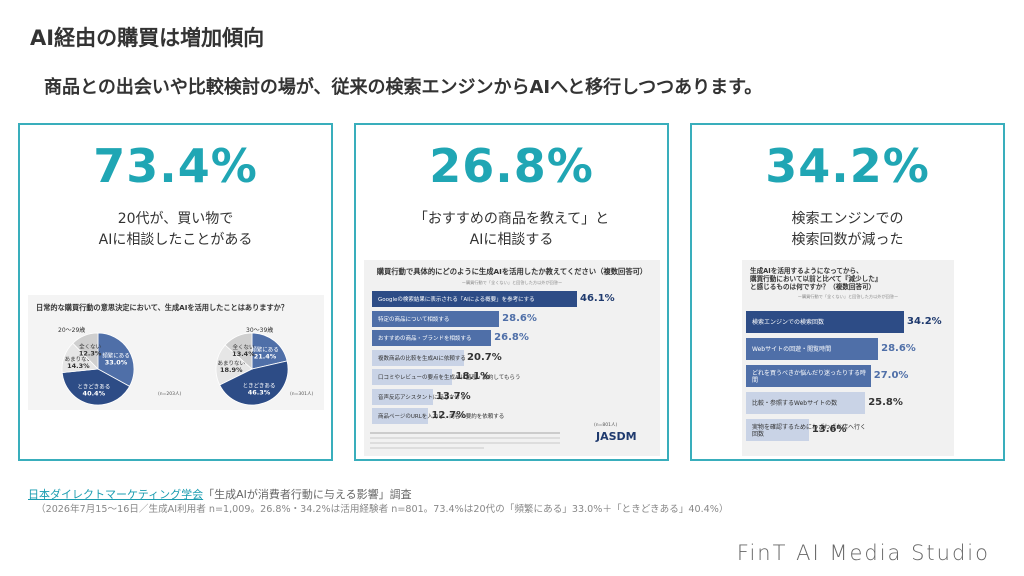 Image resolution: width=1024 pixels, height=576 pixels. I want to click on jasdm-logo: JASDM, so click(616, 436).